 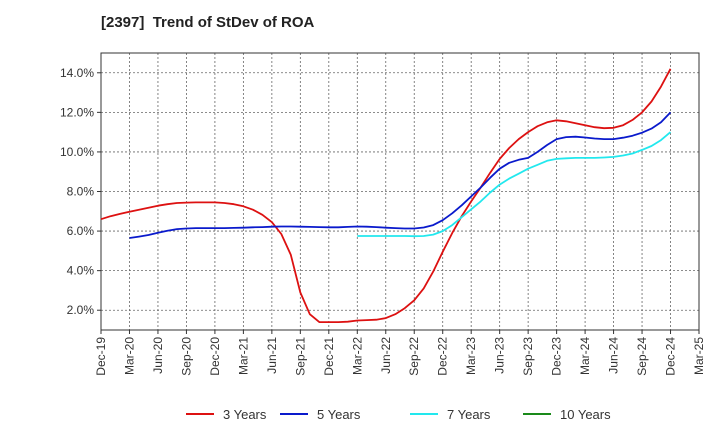 I want to click on y-axis: 2.0% 4.0% 6.0% 8.0% 10.0% 12.0% 14.0%, so click(x=80, y=191).